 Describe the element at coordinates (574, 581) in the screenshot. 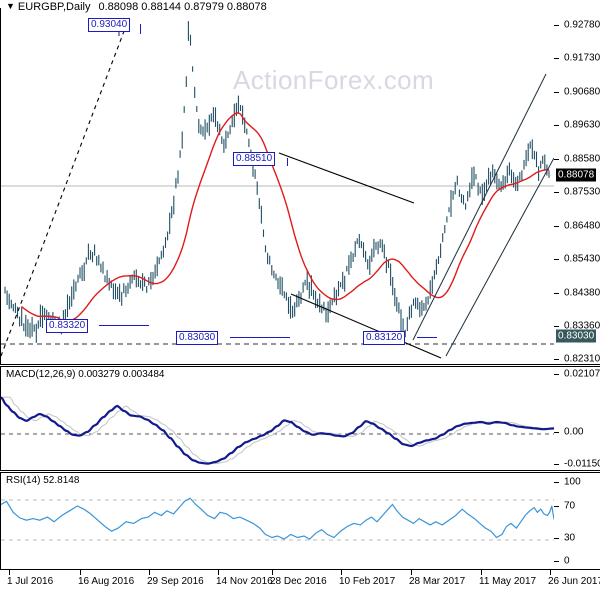

I see `date-axis-label: 26 Jun 2017` at that location.